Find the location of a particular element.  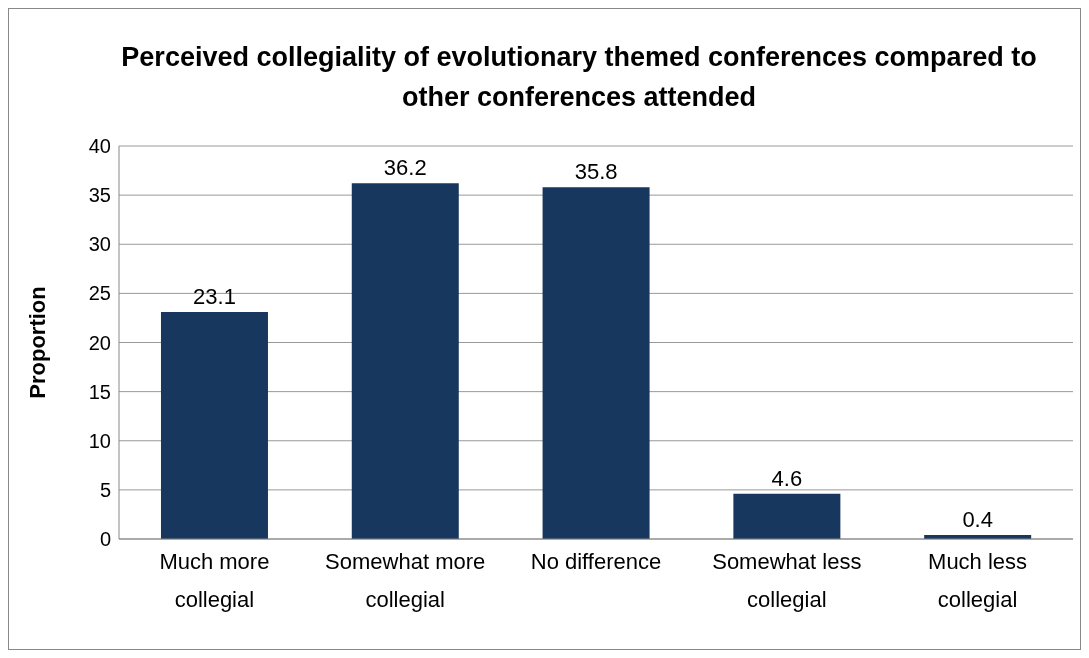

data-label: 4.6 is located at coordinates (787, 478).